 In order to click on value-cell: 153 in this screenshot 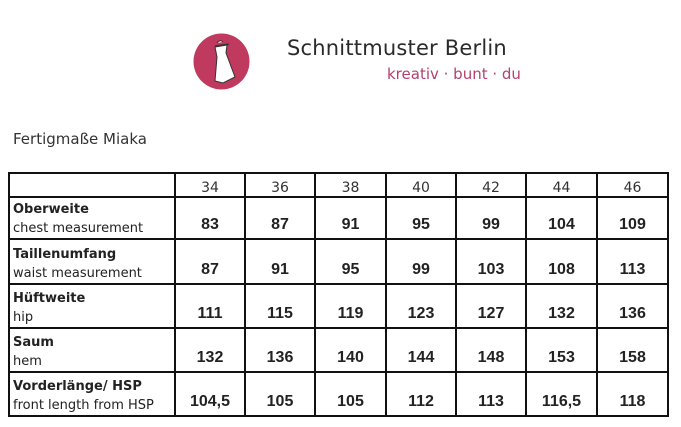, I will do `click(561, 350)`.